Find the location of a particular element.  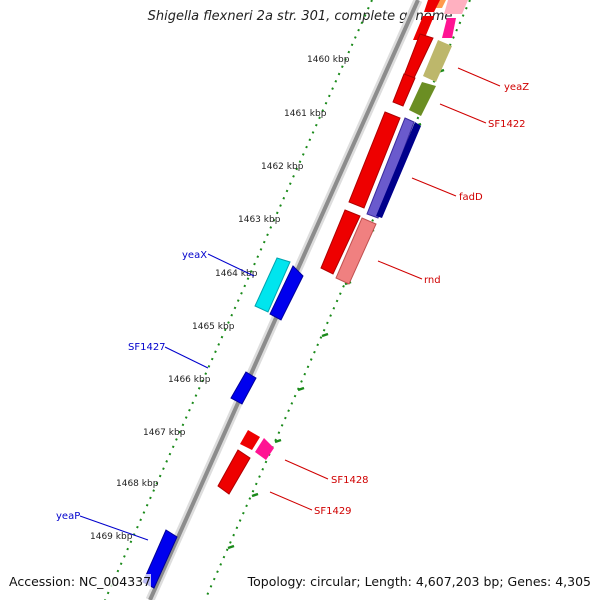

kbp-label: 1465 kbp is located at coordinates (213, 327).